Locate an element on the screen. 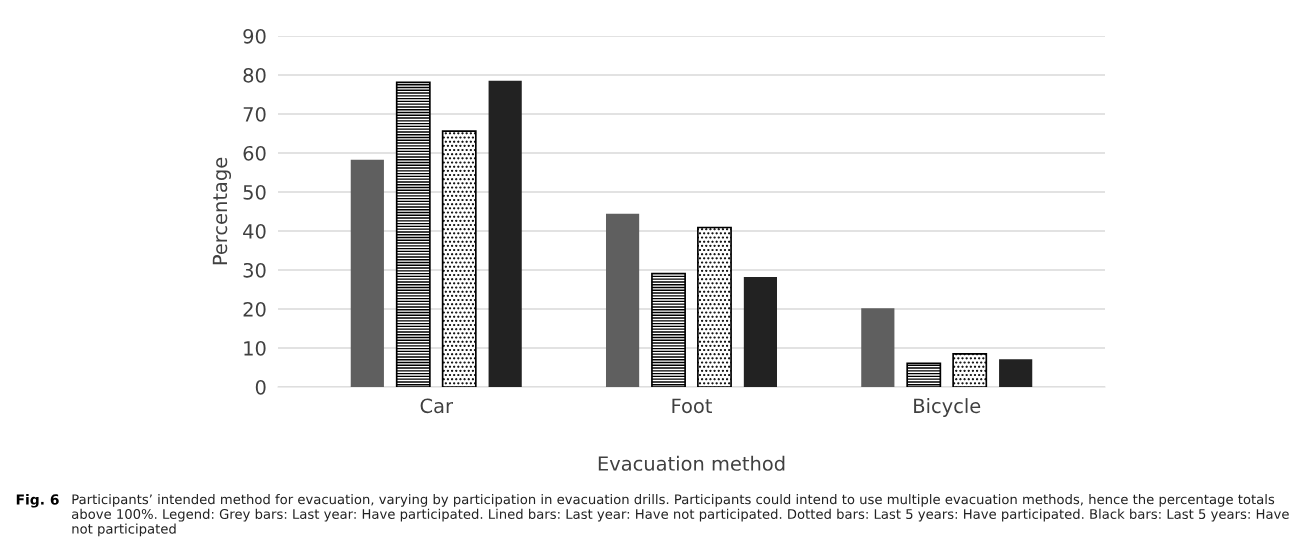 The height and width of the screenshot is (558, 1295). y-tick-label: 90 is located at coordinates (254, 36).